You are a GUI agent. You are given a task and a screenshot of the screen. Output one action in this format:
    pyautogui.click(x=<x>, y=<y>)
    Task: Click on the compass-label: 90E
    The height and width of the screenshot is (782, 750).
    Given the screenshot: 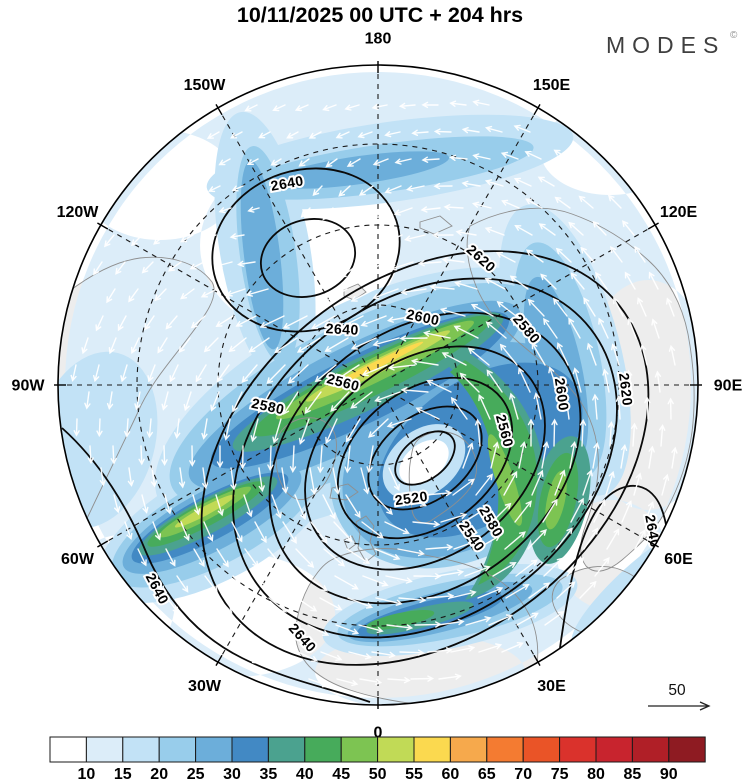 What is the action you would take?
    pyautogui.click(x=728, y=386)
    